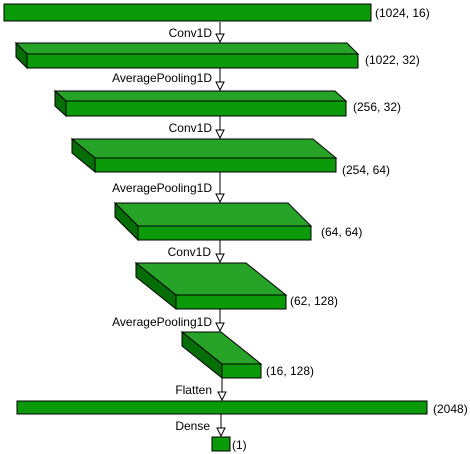  I want to click on layer-shape-label: (2048), so click(450, 409).